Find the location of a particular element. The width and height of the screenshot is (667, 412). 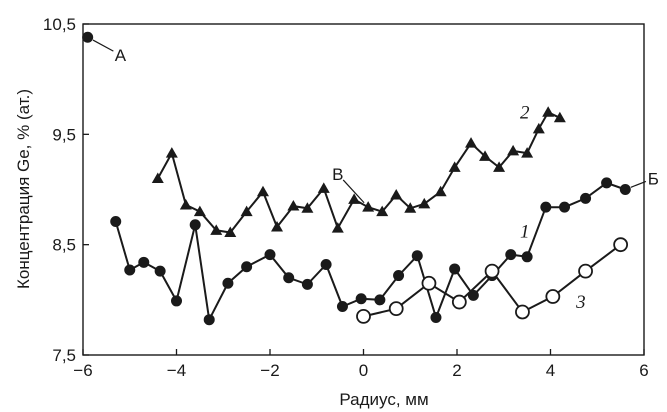

annotation-label: А is located at coordinates (121, 55).